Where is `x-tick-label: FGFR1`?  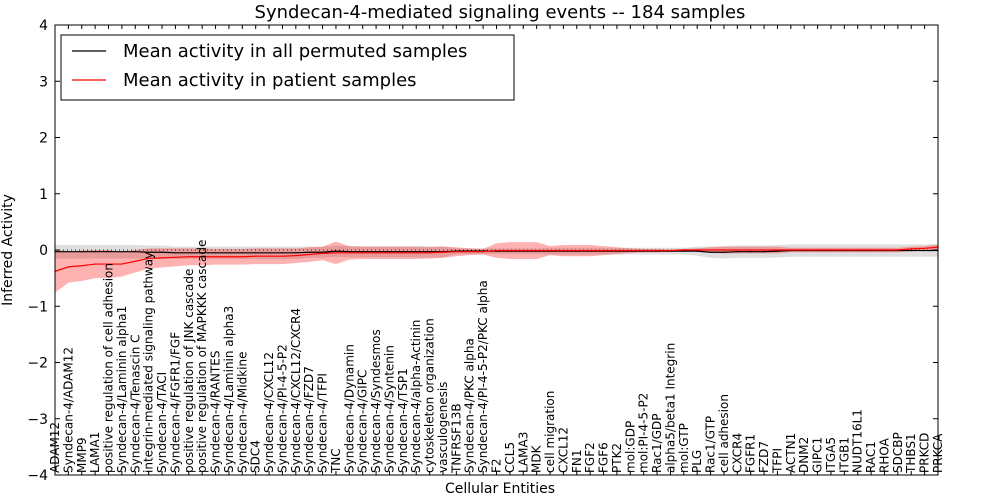
x-tick-label: FGFR1 is located at coordinates (751, 453).